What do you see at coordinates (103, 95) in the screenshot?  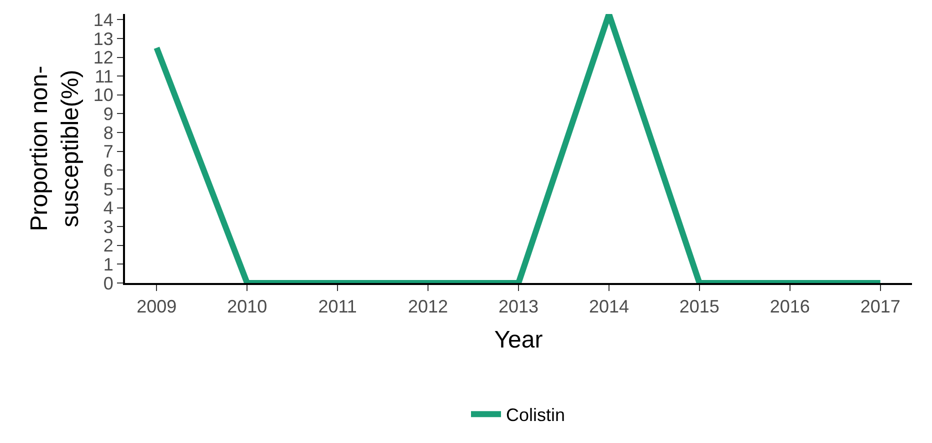 I see `y-tick-label: 10` at bounding box center [103, 95].